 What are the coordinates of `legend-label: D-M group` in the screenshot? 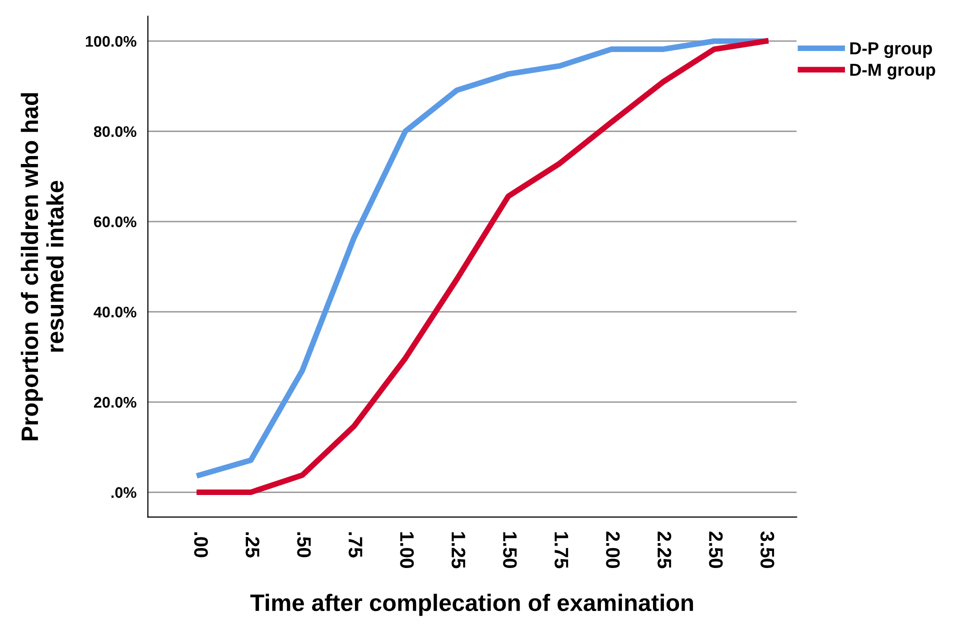 It's located at (893, 72).